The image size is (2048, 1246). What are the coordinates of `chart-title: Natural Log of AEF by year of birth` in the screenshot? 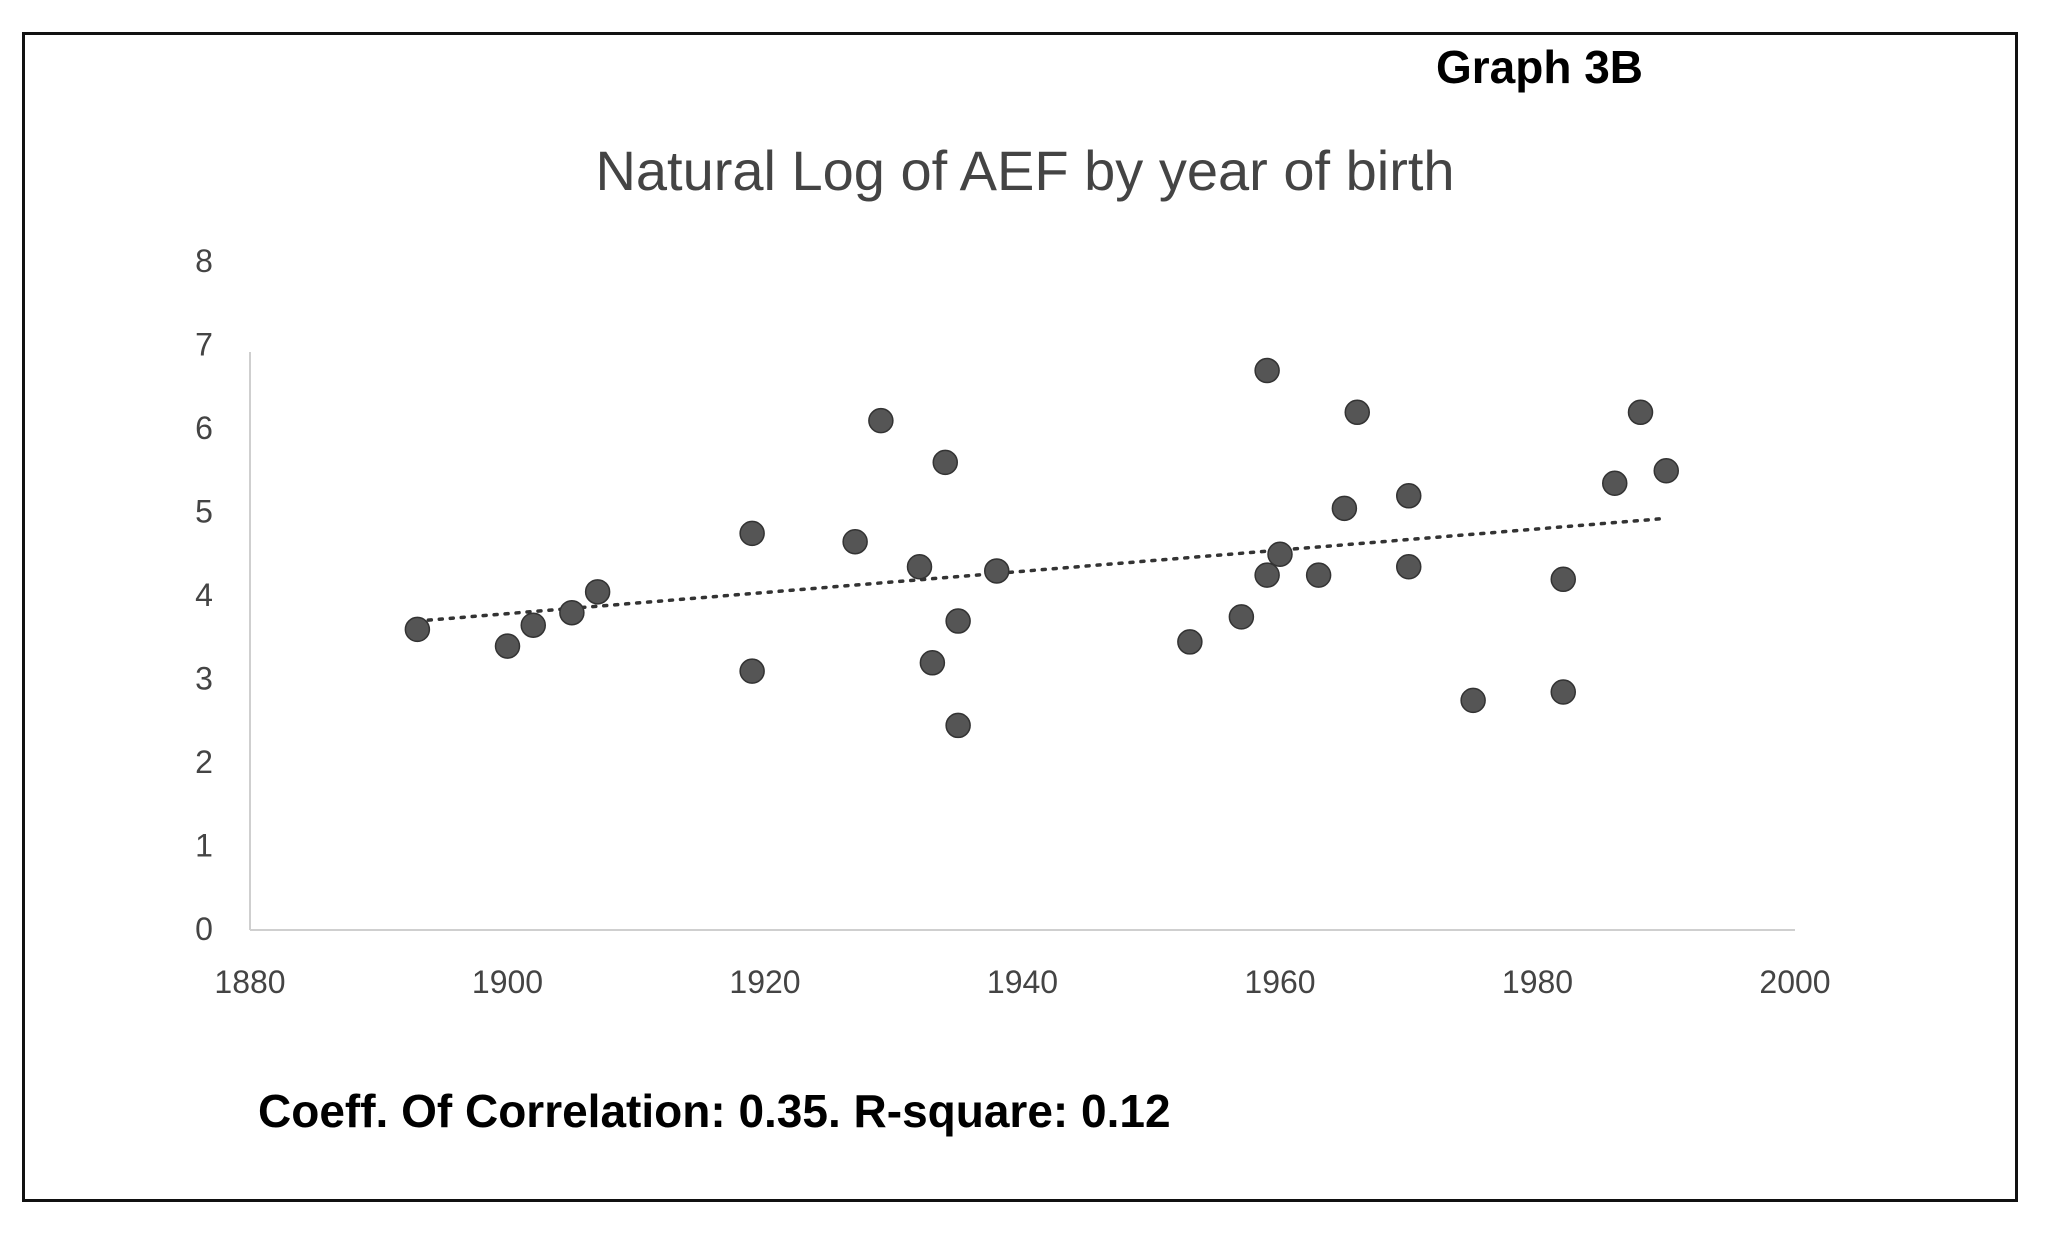 It's located at (1024, 170).